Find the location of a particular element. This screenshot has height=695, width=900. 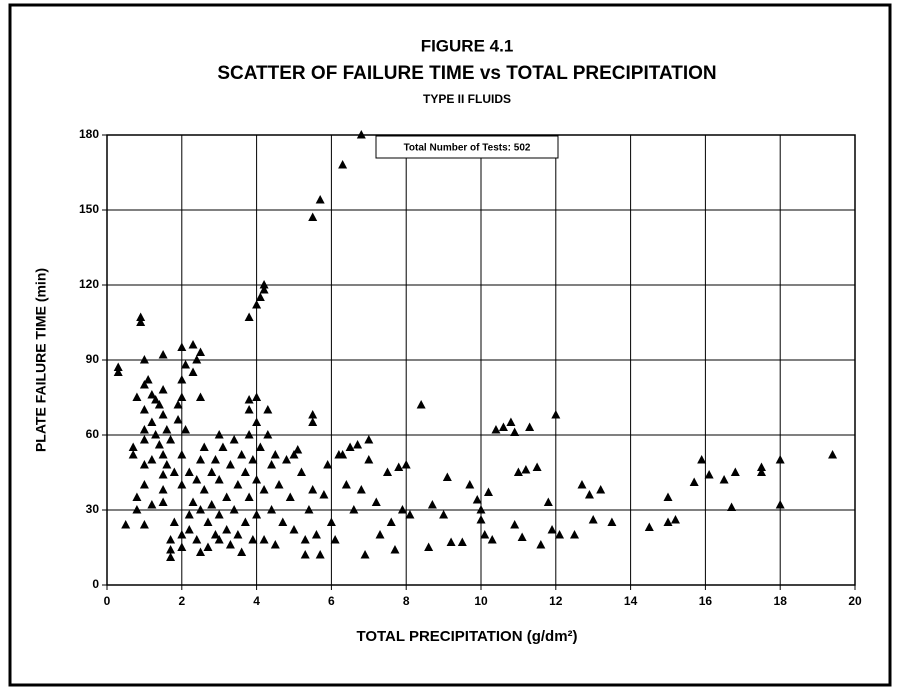

x-tick-label: 12 is located at coordinates (556, 601).